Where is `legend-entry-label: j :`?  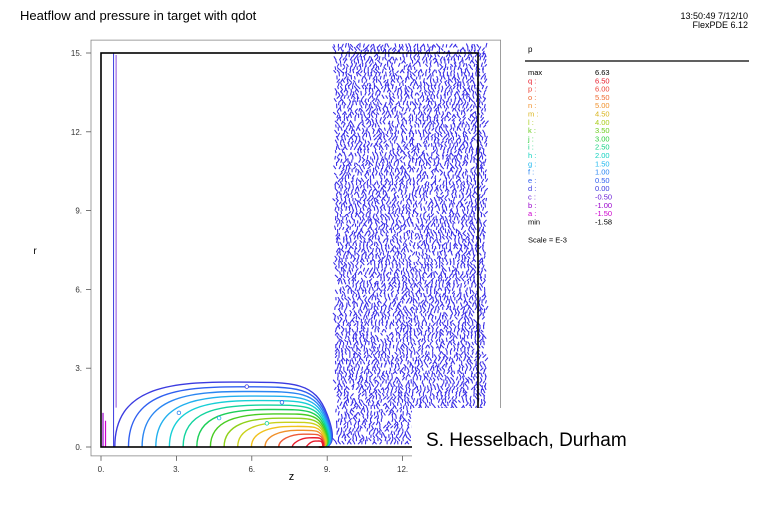 legend-entry-label: j : is located at coordinates (530, 138).